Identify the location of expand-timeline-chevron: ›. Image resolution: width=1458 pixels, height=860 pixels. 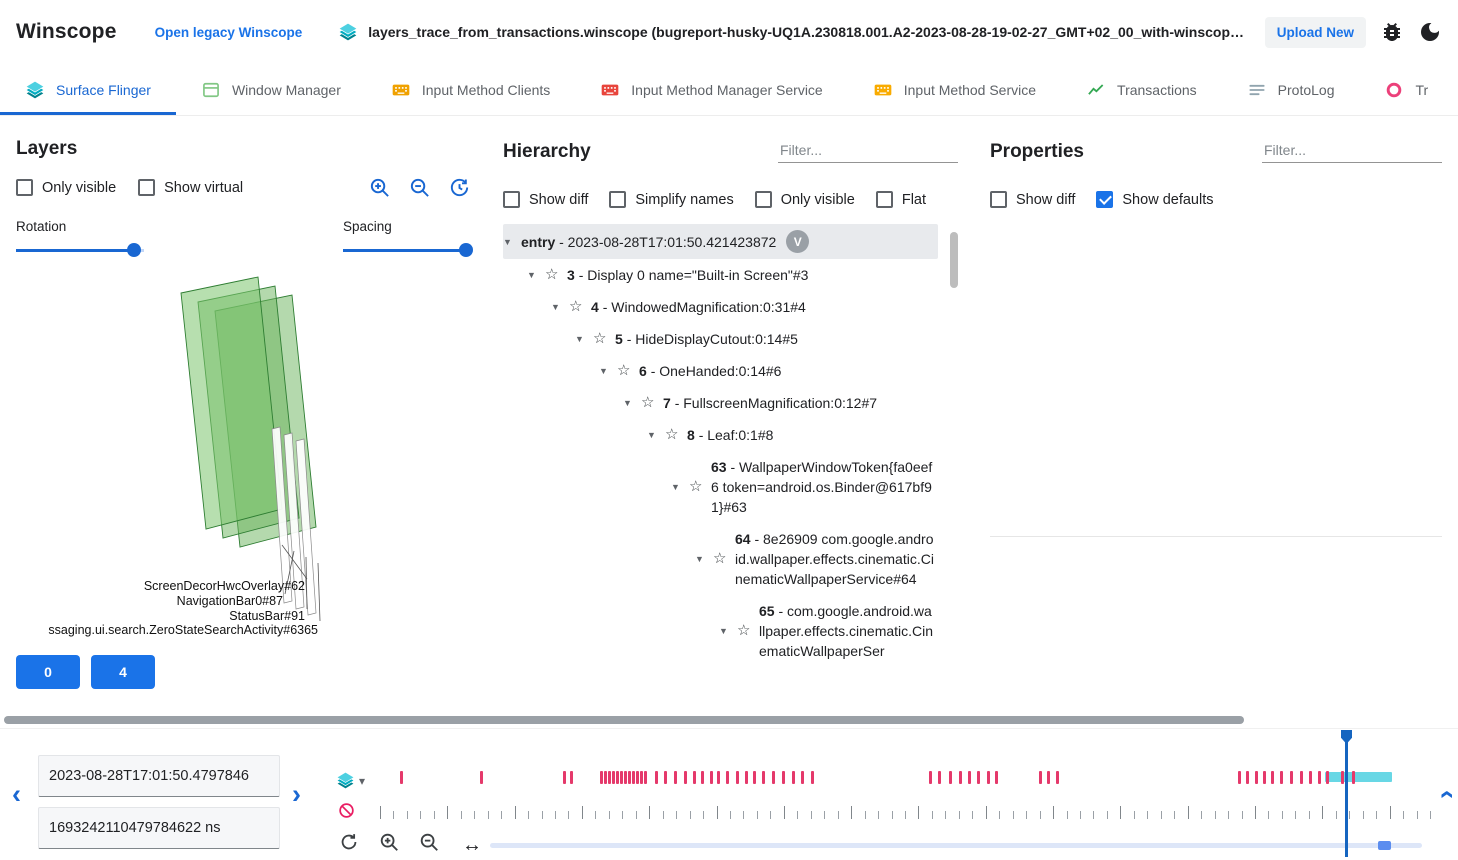
(1444, 794).